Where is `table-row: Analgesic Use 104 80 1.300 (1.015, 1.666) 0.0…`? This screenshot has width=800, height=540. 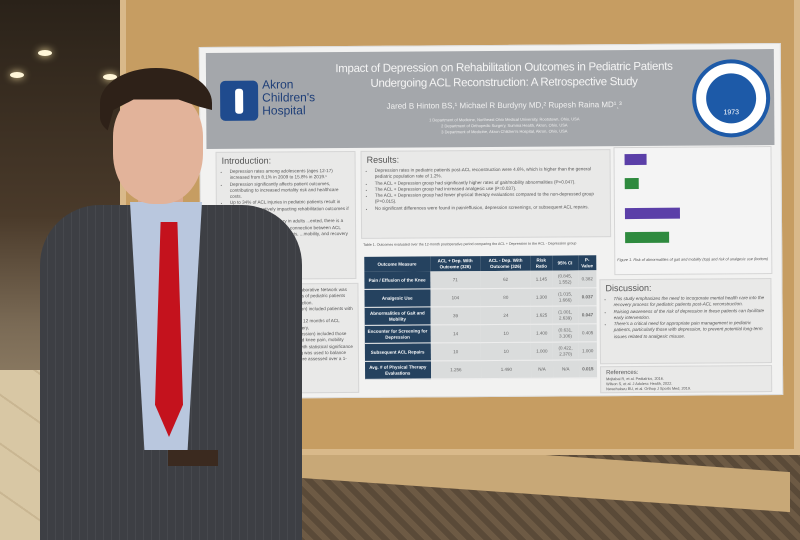
table-row: Analgesic Use 104 80 1.300 (1.015, 1.666) 0.0… is located at coordinates (480, 297).